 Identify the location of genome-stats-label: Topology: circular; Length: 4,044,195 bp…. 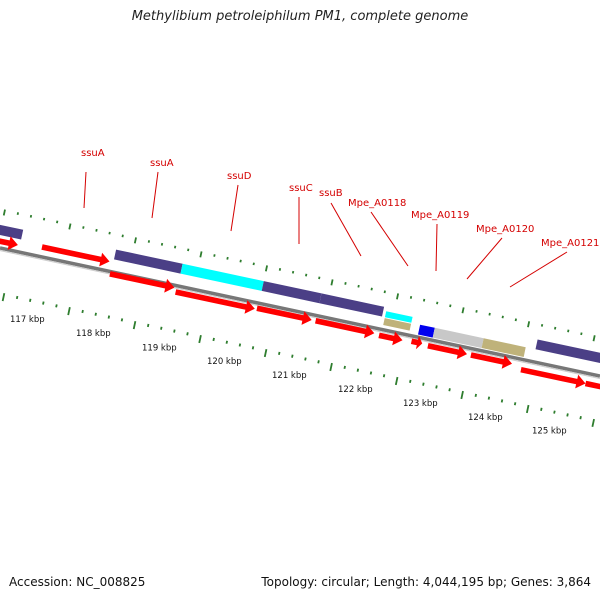
(426, 582).